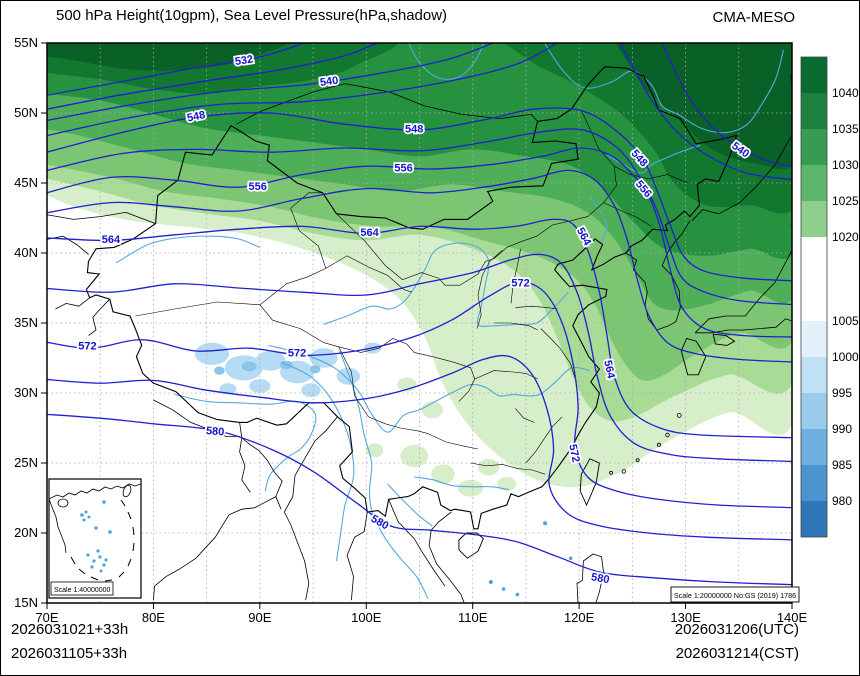  What do you see at coordinates (600, 578) in the screenshot?
I see `contour-label: 580` at bounding box center [600, 578].